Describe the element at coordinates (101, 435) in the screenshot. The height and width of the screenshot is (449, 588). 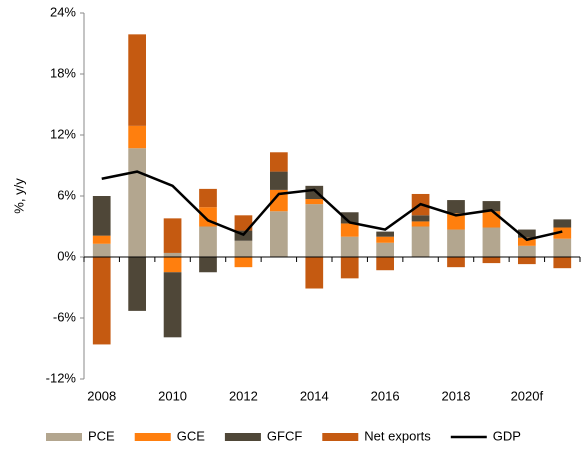
I see `legend-label: PCE` at that location.